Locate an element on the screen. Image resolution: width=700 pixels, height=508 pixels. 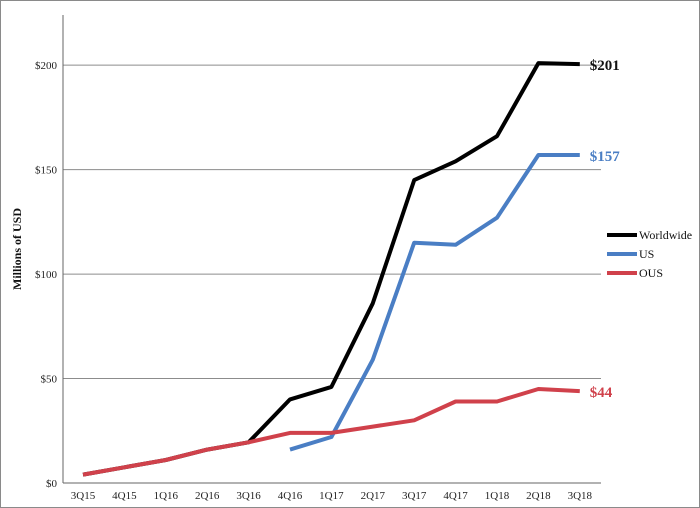
y-tick-label: $0 is located at coordinates (52, 484).